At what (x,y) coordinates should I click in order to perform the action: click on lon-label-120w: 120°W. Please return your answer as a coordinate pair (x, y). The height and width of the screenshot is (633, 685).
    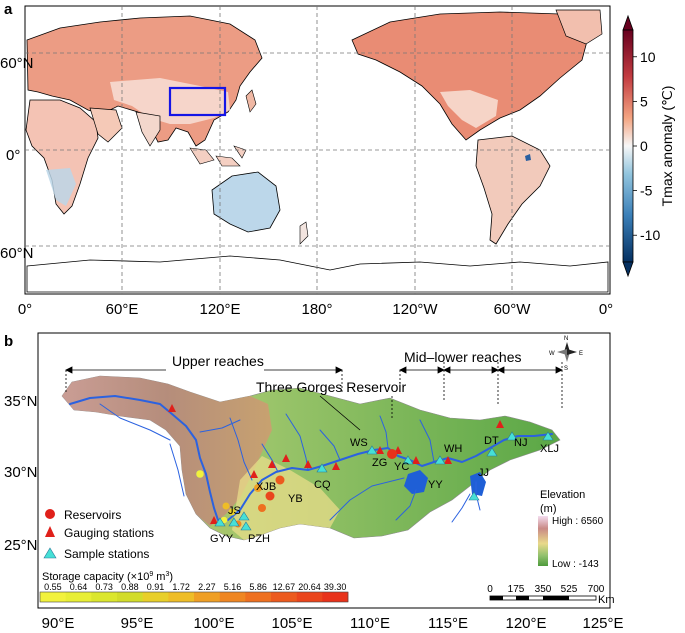
    Looking at the image, I should click on (415, 309).